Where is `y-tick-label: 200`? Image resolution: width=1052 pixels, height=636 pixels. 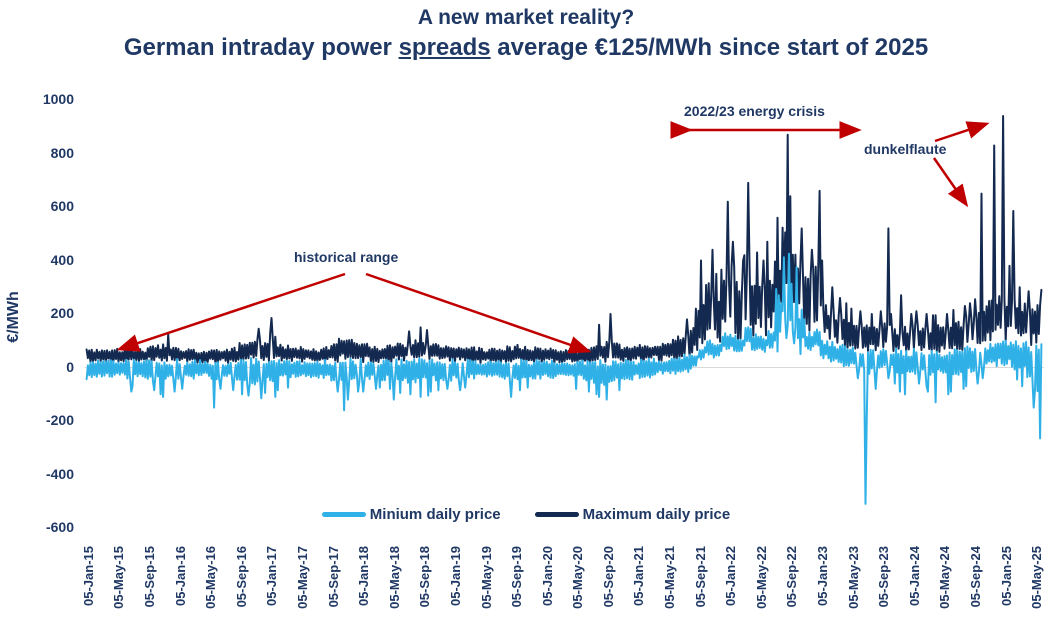 y-tick-label: 200 is located at coordinates (62, 313).